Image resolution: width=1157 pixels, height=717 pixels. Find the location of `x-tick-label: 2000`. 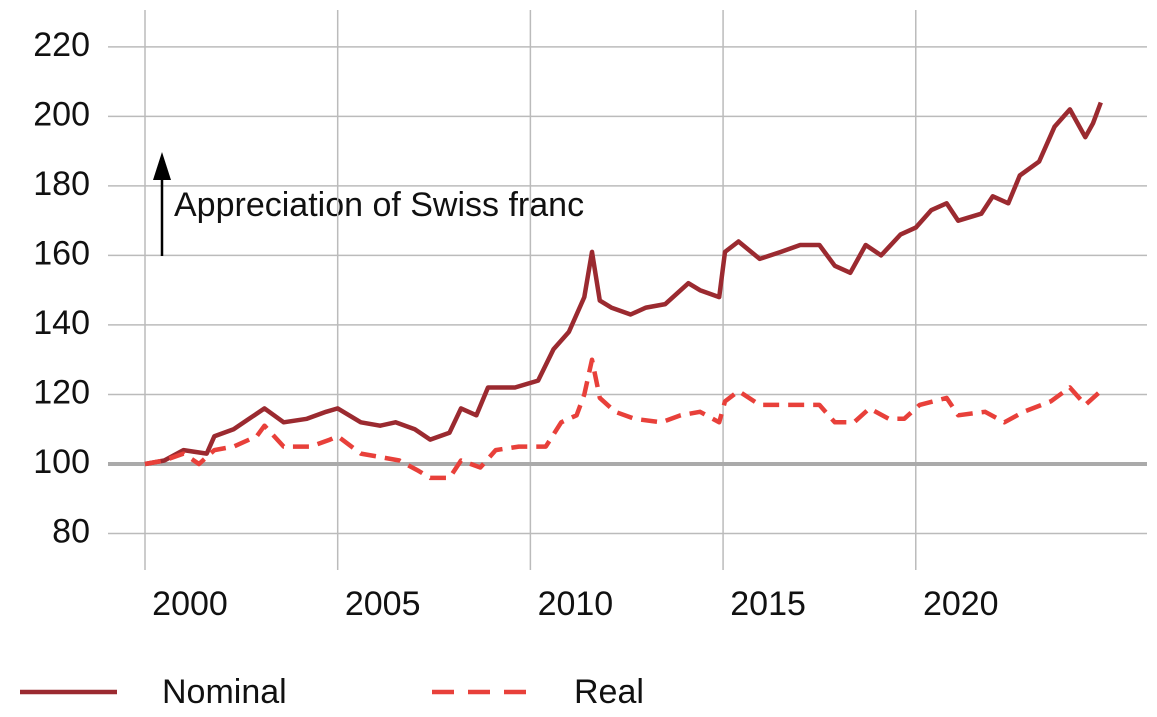

x-tick-label: 2000 is located at coordinates (190, 604).